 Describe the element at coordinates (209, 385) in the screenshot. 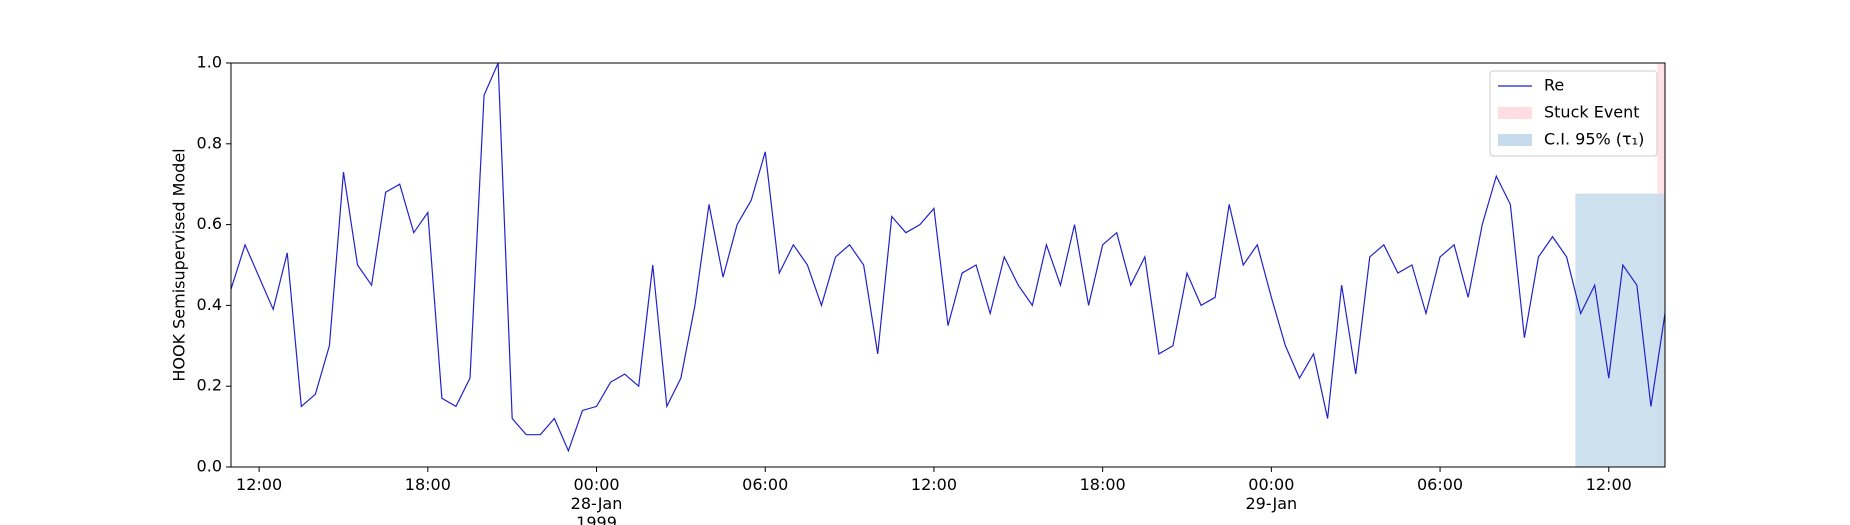

I see `y-tick-label: 0.2` at that location.